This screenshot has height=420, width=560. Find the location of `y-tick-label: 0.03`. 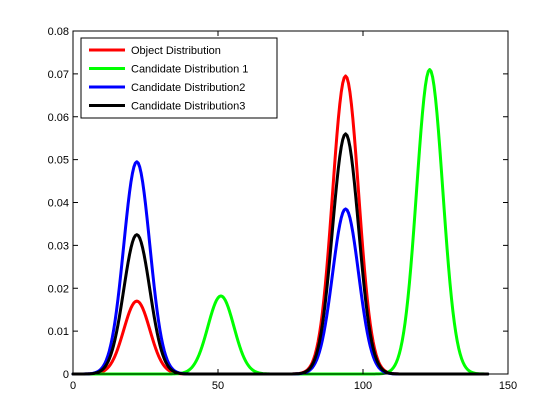

y-tick-label: 0.03 is located at coordinates (58, 246).